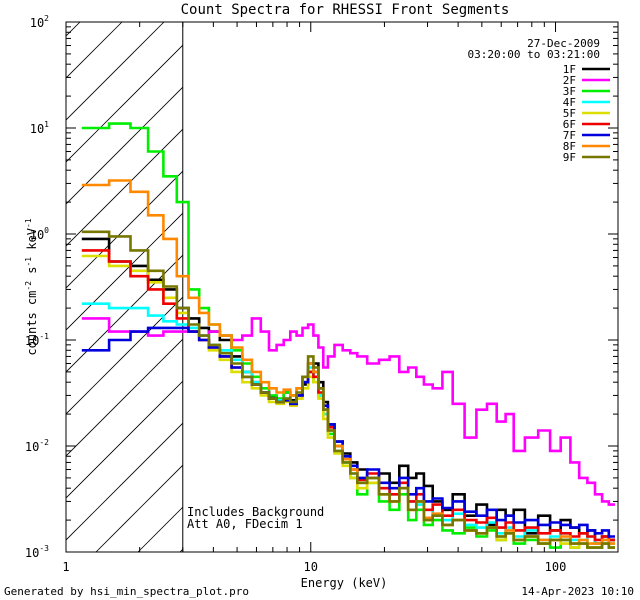 This screenshot has width=640, height=600. I want to click on x-tick-label: 100, so click(556, 567).